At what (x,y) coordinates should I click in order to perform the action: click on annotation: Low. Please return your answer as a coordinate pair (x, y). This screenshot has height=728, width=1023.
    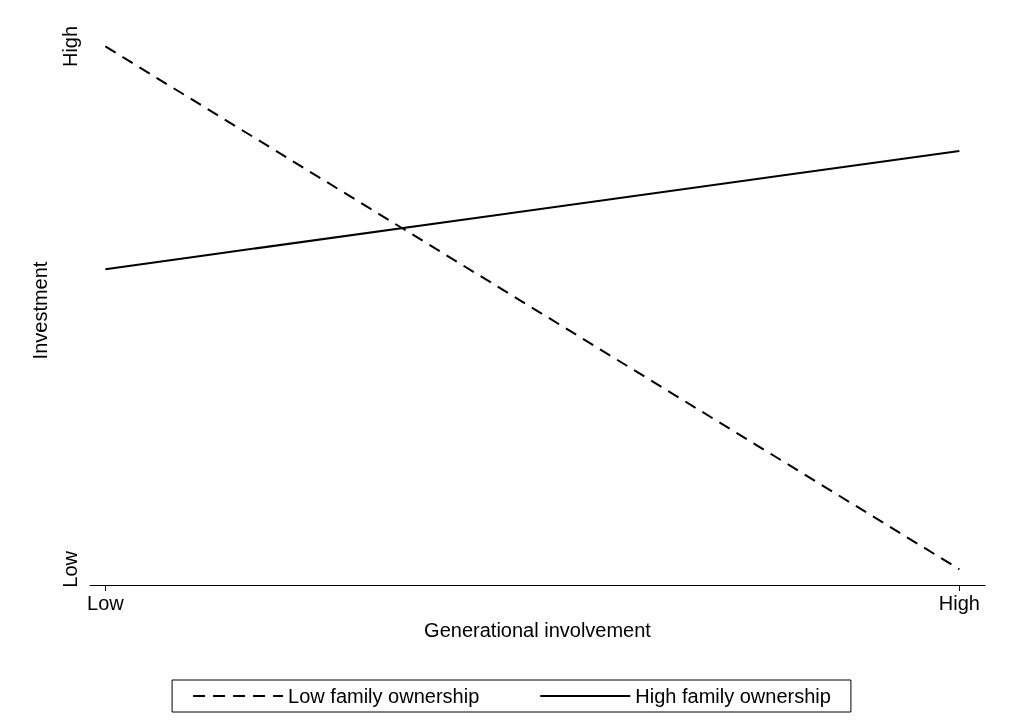
    Looking at the image, I should click on (70, 569).